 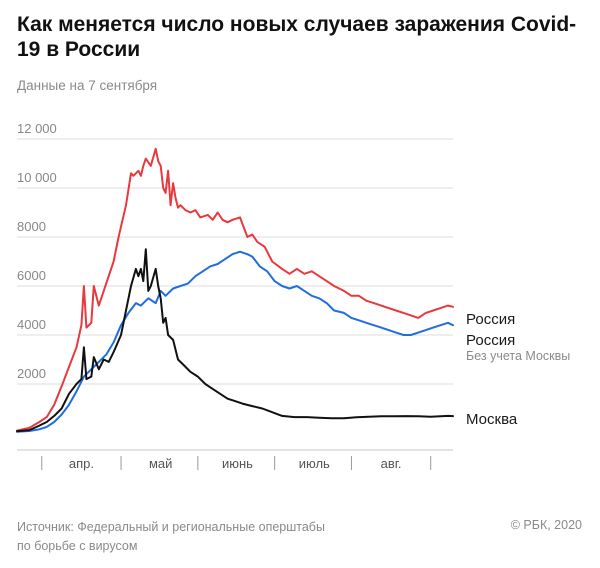 What do you see at coordinates (31, 324) in the screenshot?
I see `y-tick-label: 4000` at bounding box center [31, 324].